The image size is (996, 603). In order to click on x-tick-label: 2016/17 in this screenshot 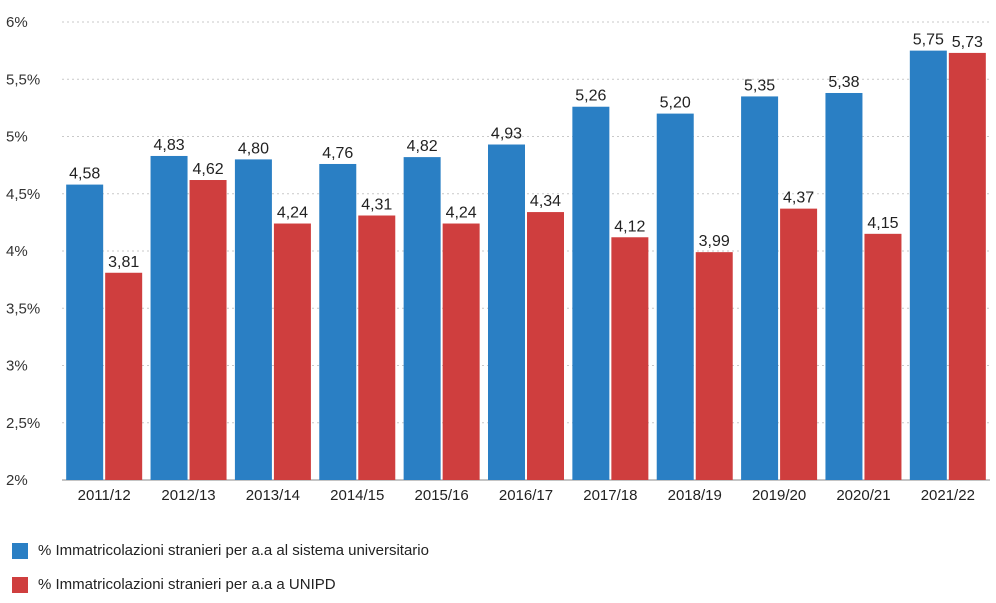, I will do `click(526, 495)`.